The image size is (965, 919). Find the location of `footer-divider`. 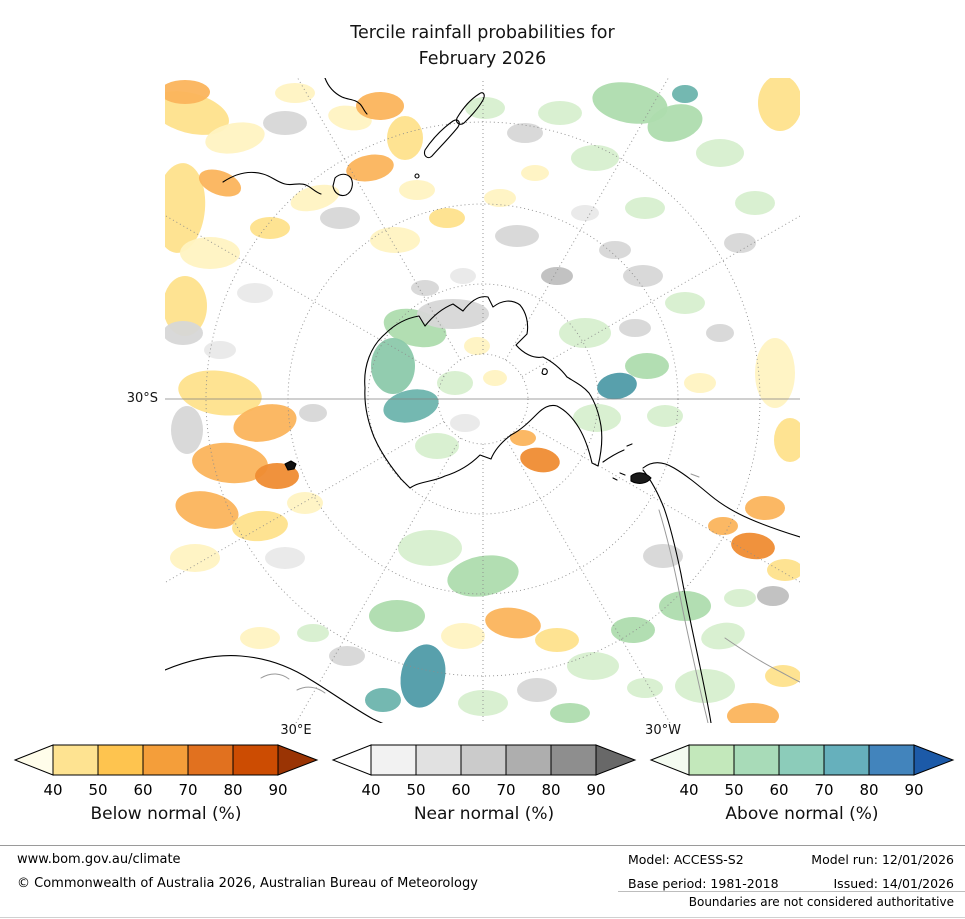

footer-divider is located at coordinates (482, 845).